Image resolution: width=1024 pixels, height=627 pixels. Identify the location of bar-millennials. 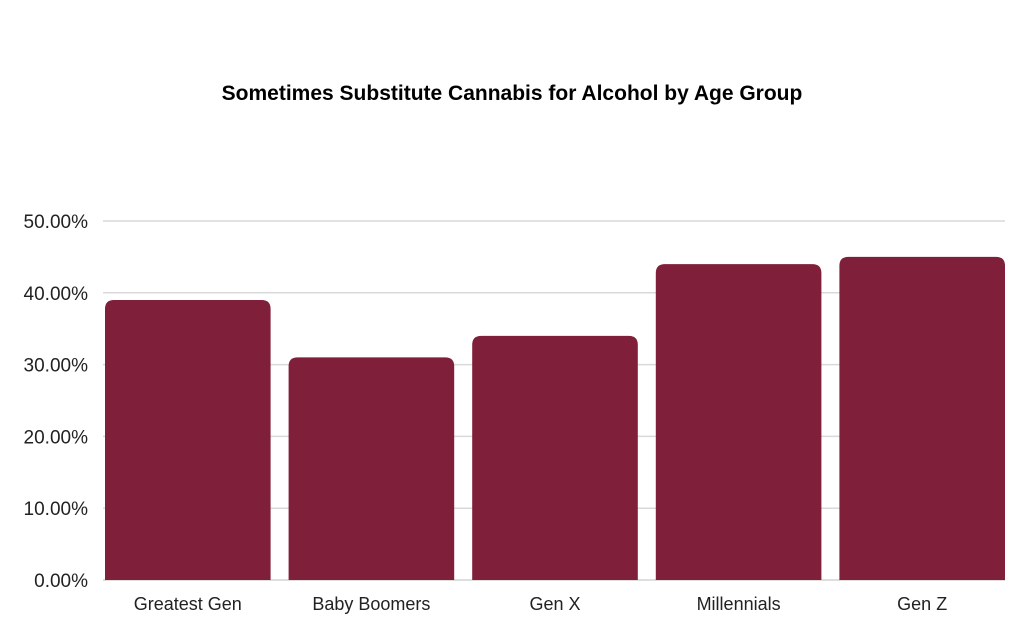
(738, 422).